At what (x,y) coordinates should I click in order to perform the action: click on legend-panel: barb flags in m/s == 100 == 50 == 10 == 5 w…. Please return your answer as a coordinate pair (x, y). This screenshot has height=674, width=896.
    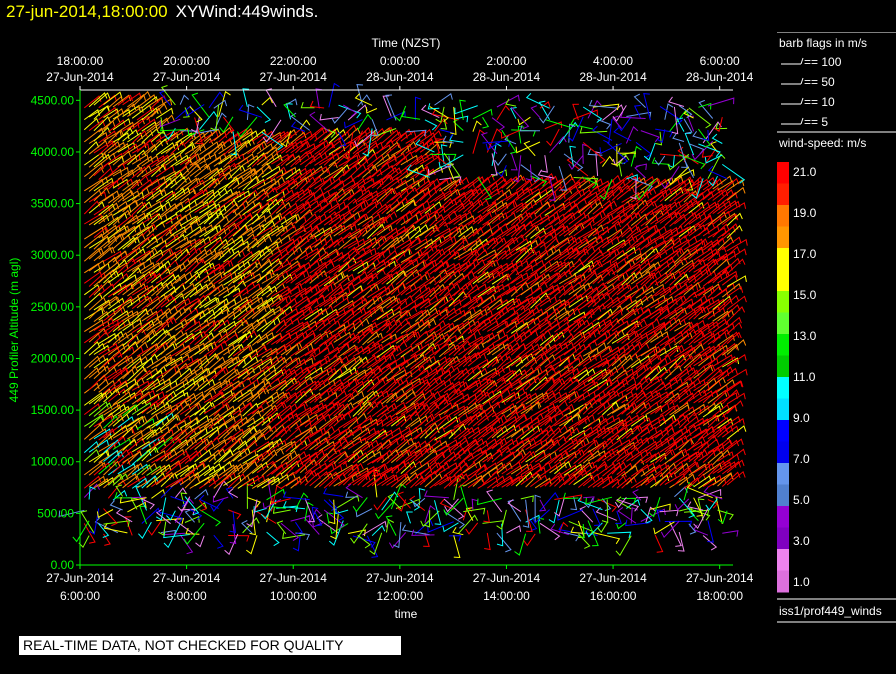
    Looking at the image, I should click on (836, 327).